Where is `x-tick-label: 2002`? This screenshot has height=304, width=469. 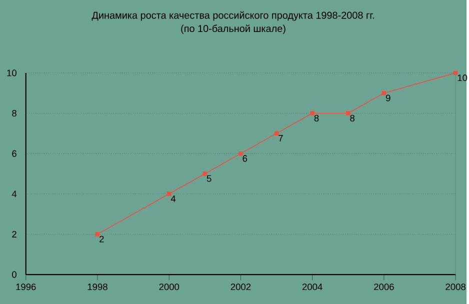 x-tick-label: 2002 is located at coordinates (240, 286).